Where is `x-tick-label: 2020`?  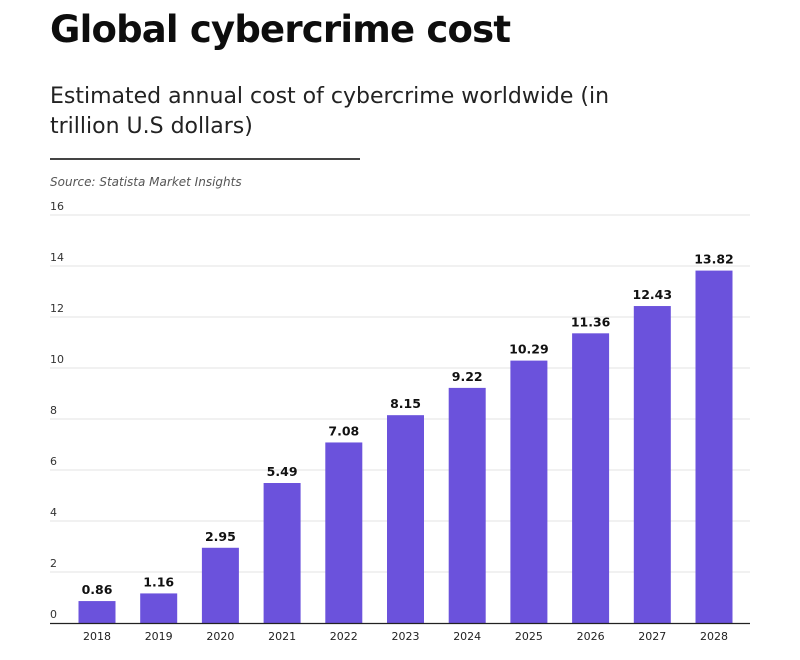 x-tick-label: 2020 is located at coordinates (220, 636).